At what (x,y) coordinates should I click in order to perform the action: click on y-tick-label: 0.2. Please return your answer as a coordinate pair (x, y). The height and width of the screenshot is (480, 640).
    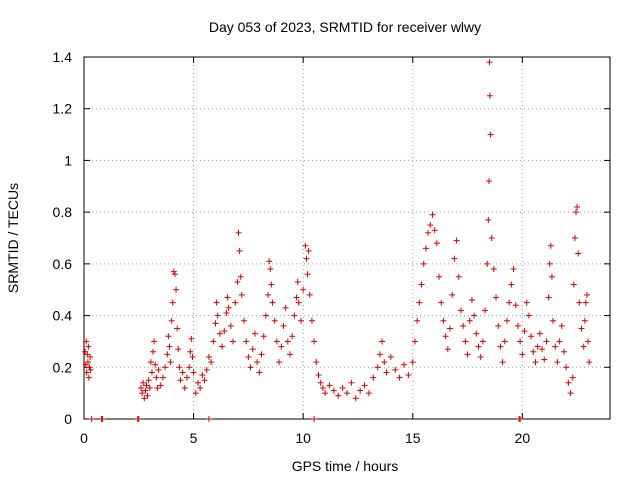
    Looking at the image, I should click on (63, 367).